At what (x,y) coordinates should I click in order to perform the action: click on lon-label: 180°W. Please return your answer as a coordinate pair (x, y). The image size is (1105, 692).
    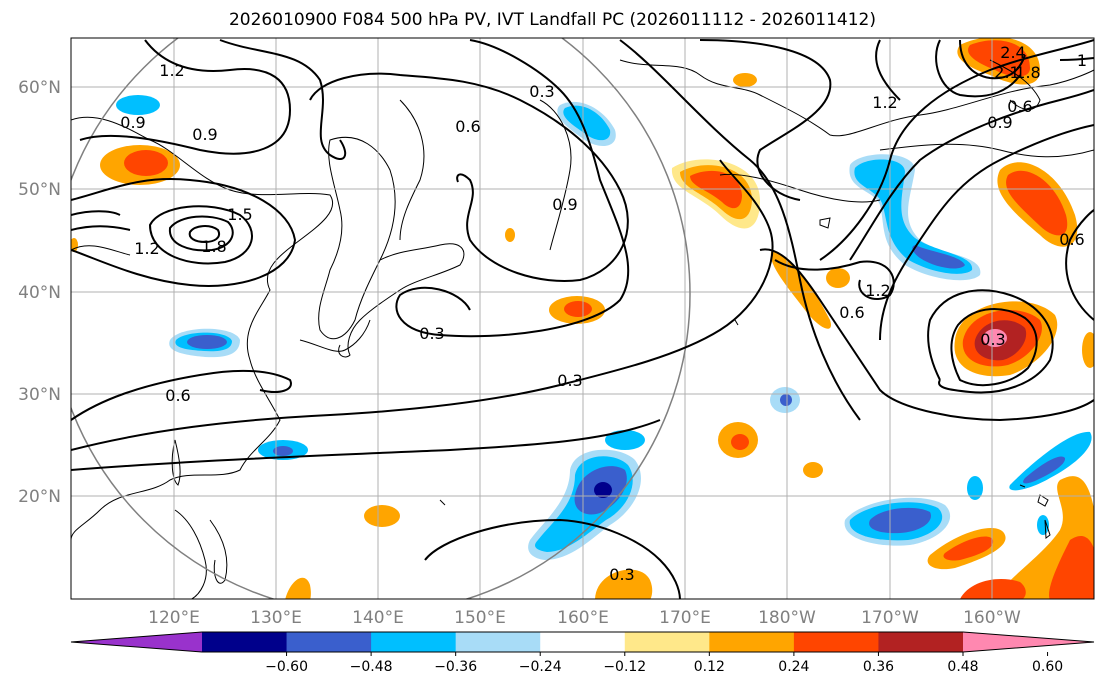
    Looking at the image, I should click on (787, 618).